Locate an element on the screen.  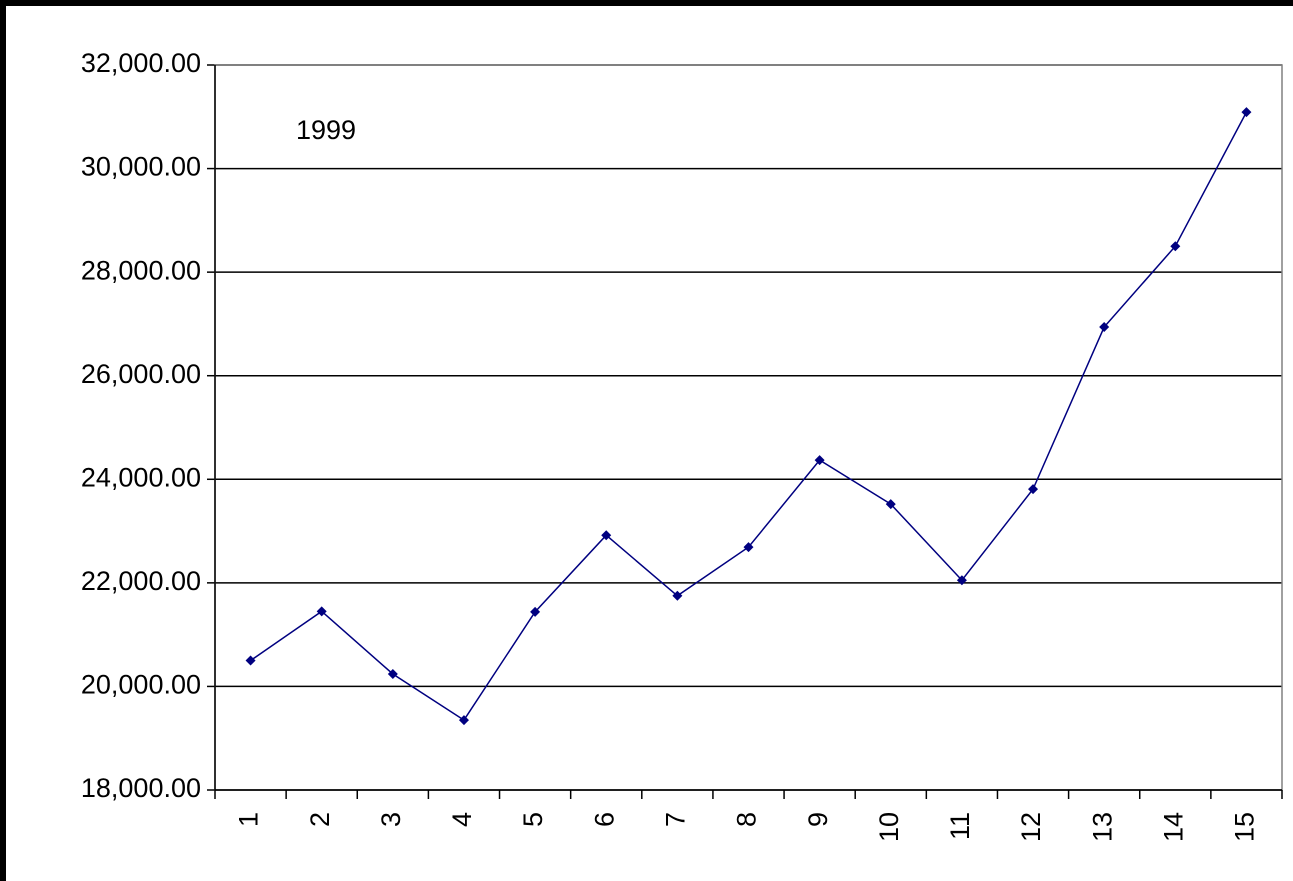
x-tick-label: 1 is located at coordinates (249, 819).